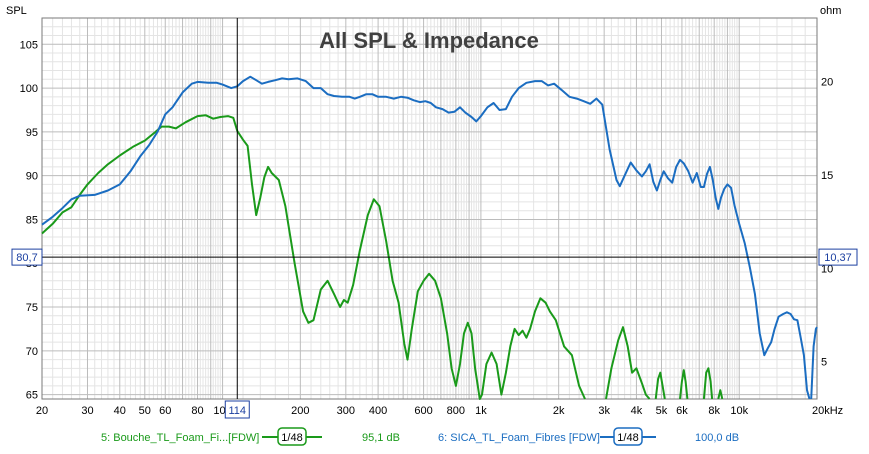 The width and height of the screenshot is (869, 454). Describe the element at coordinates (16, 11) in the screenshot. I see `left-axis-label: SPL` at that location.